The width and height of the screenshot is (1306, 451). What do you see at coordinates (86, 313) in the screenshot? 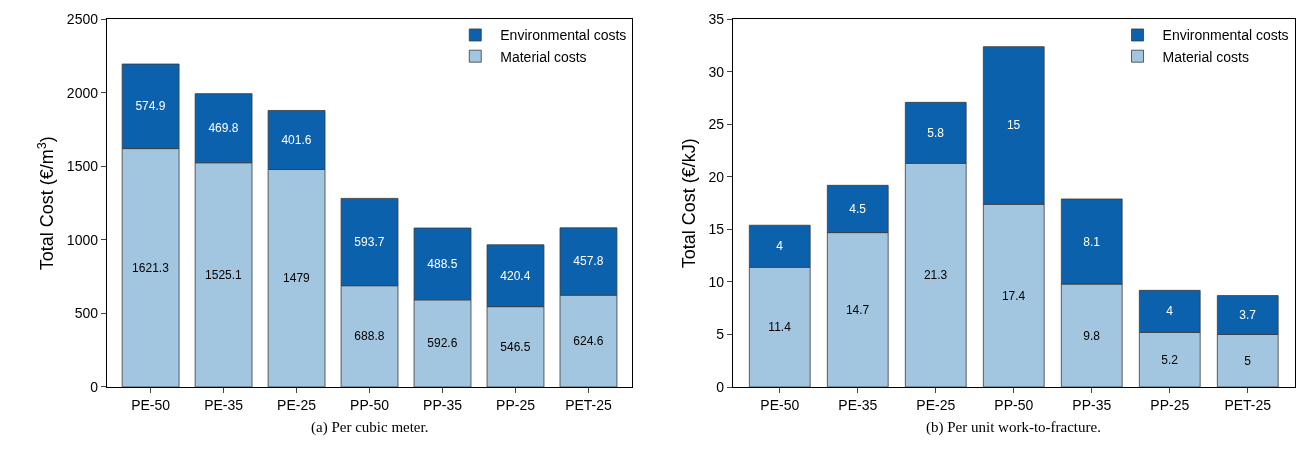
I see `y-tick-label: 500` at bounding box center [86, 313].